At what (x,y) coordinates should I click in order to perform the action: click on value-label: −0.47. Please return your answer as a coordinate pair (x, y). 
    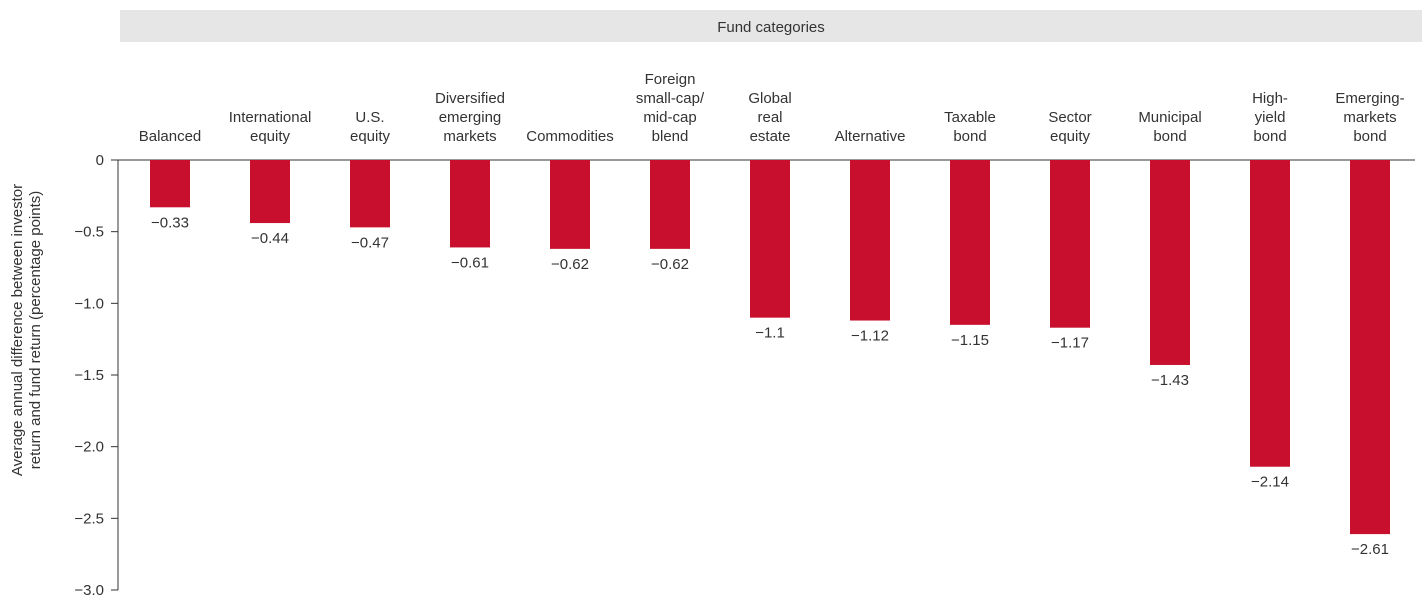
    Looking at the image, I should click on (370, 242).